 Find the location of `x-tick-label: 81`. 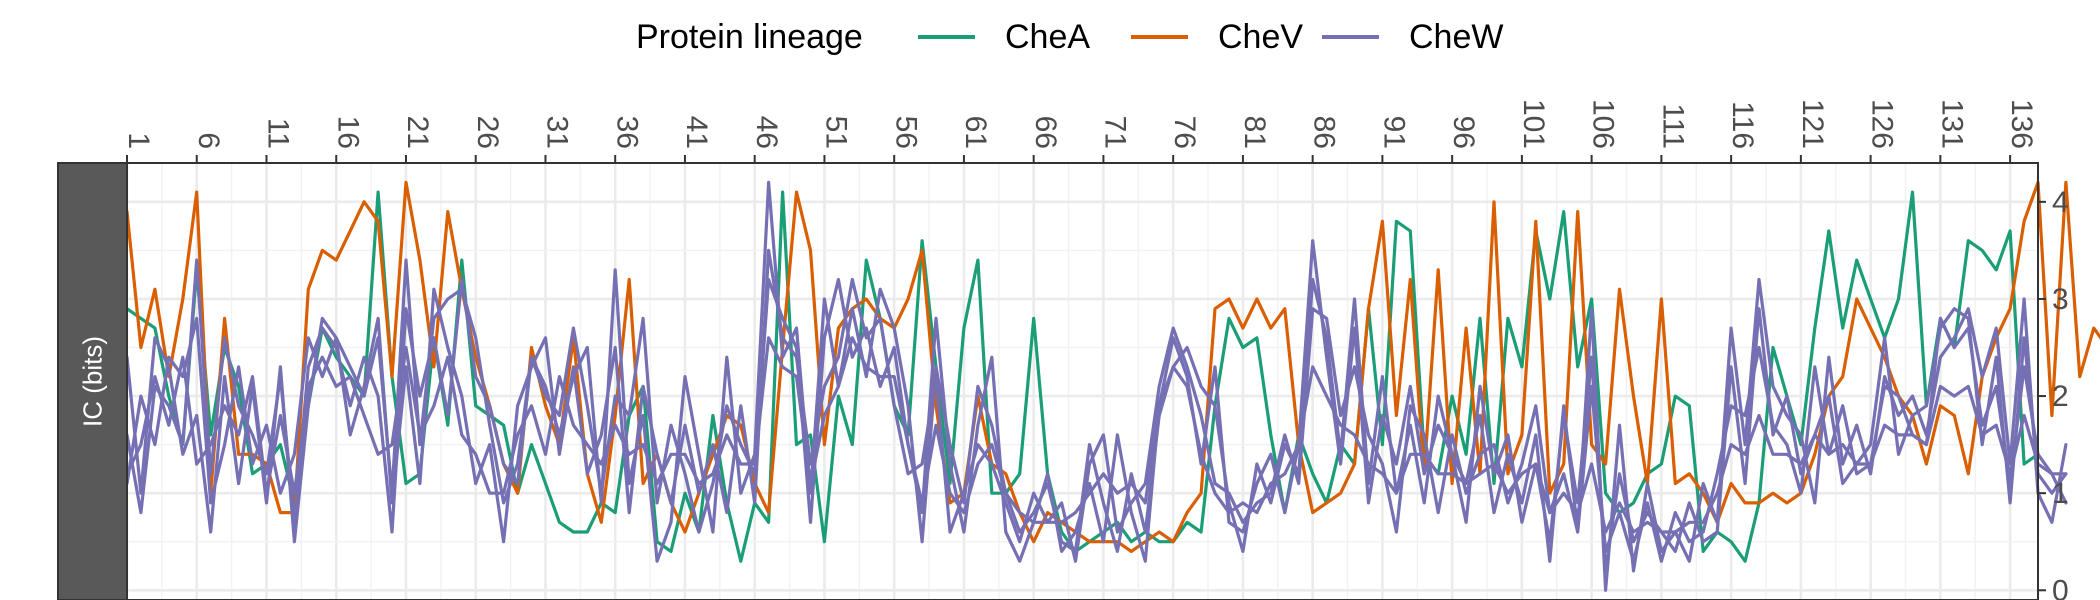

x-tick-label: 81 is located at coordinates (1254, 132).